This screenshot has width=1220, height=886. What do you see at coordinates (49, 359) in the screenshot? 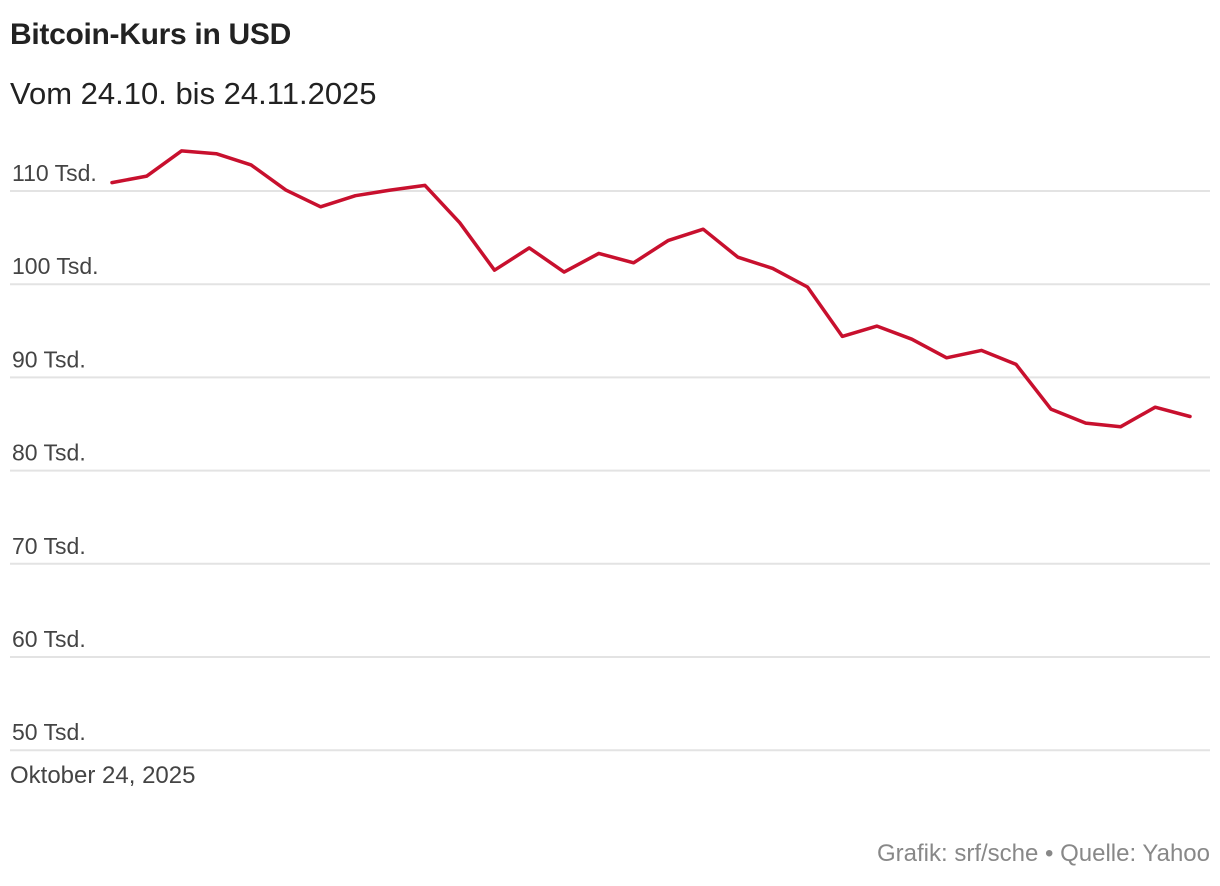
I see `y-tick-label: 90 Tsd.` at bounding box center [49, 359].